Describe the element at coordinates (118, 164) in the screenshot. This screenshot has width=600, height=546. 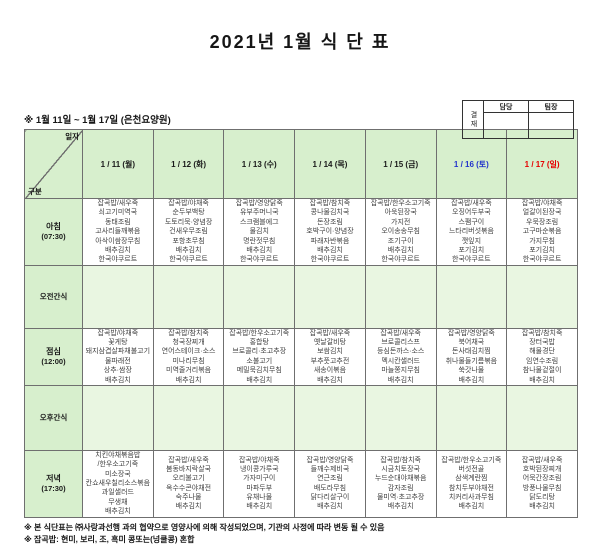
I see `day-header: 1 / 11 (월)` at that location.